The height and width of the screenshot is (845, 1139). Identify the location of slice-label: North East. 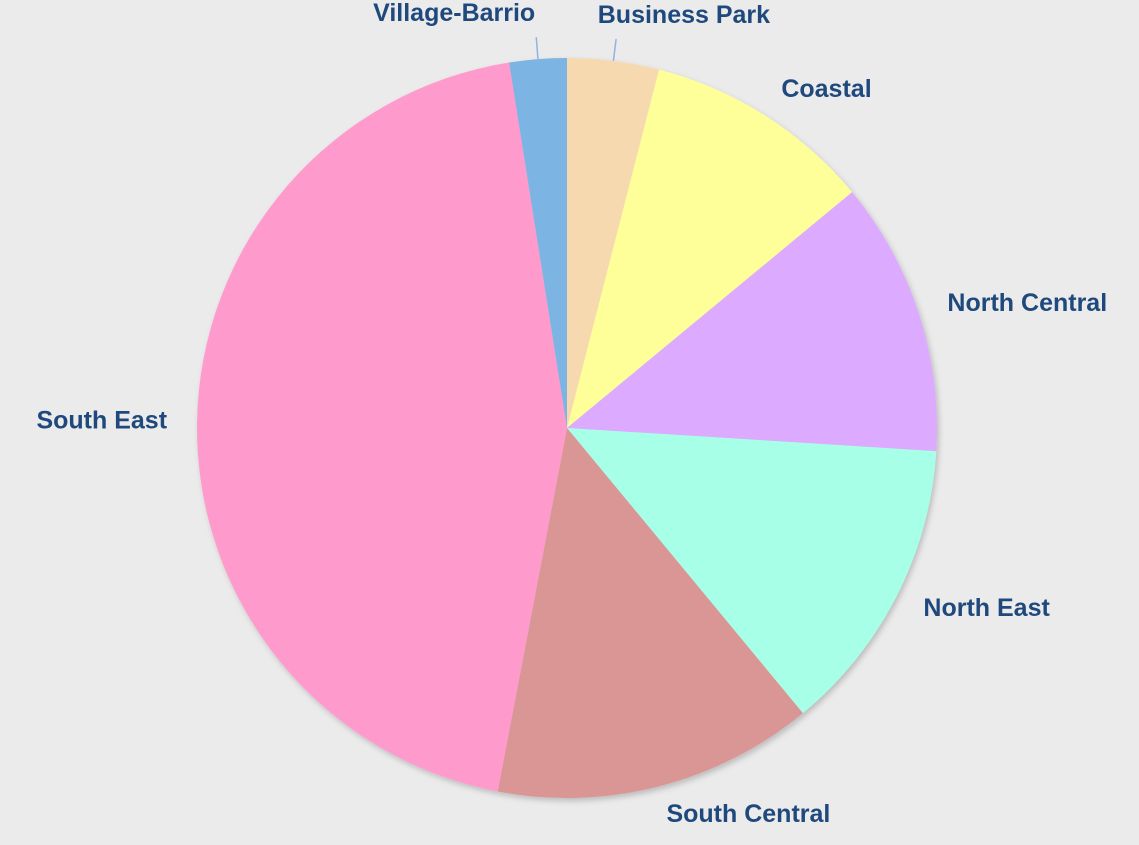
(986, 608).